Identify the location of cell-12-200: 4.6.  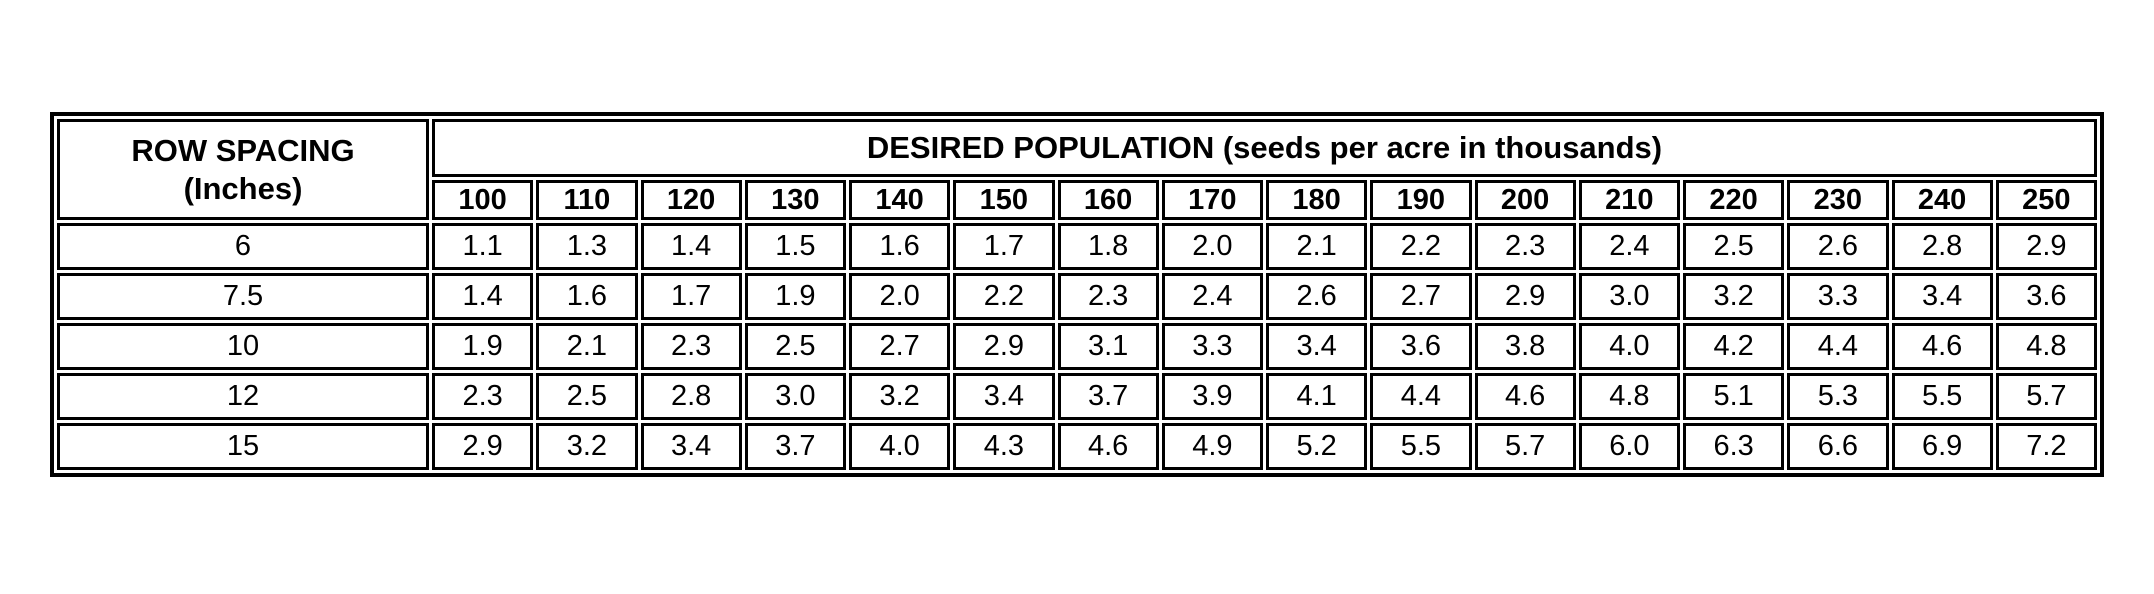
(1525, 396).